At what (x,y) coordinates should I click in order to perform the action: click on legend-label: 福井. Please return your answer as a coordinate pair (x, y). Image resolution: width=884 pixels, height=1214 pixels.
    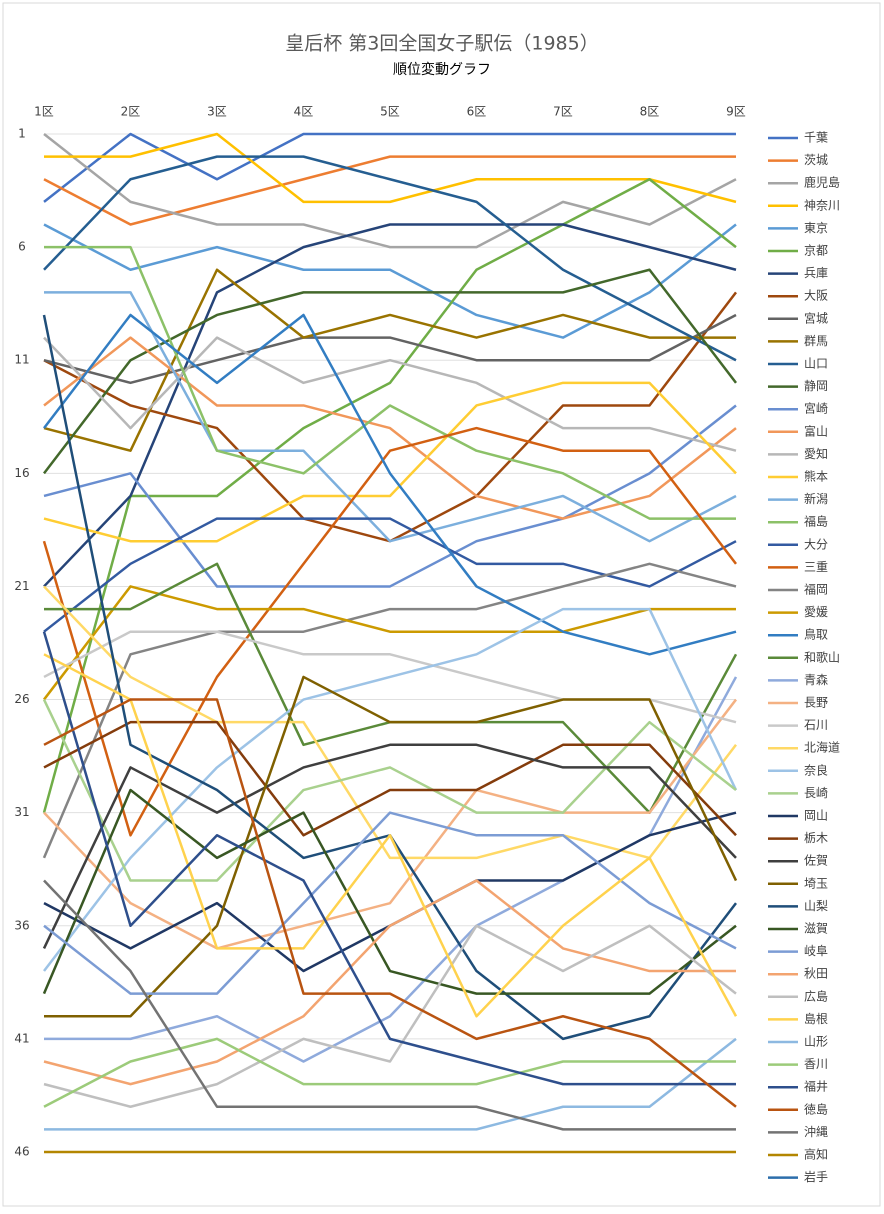
    Looking at the image, I should click on (816, 1086).